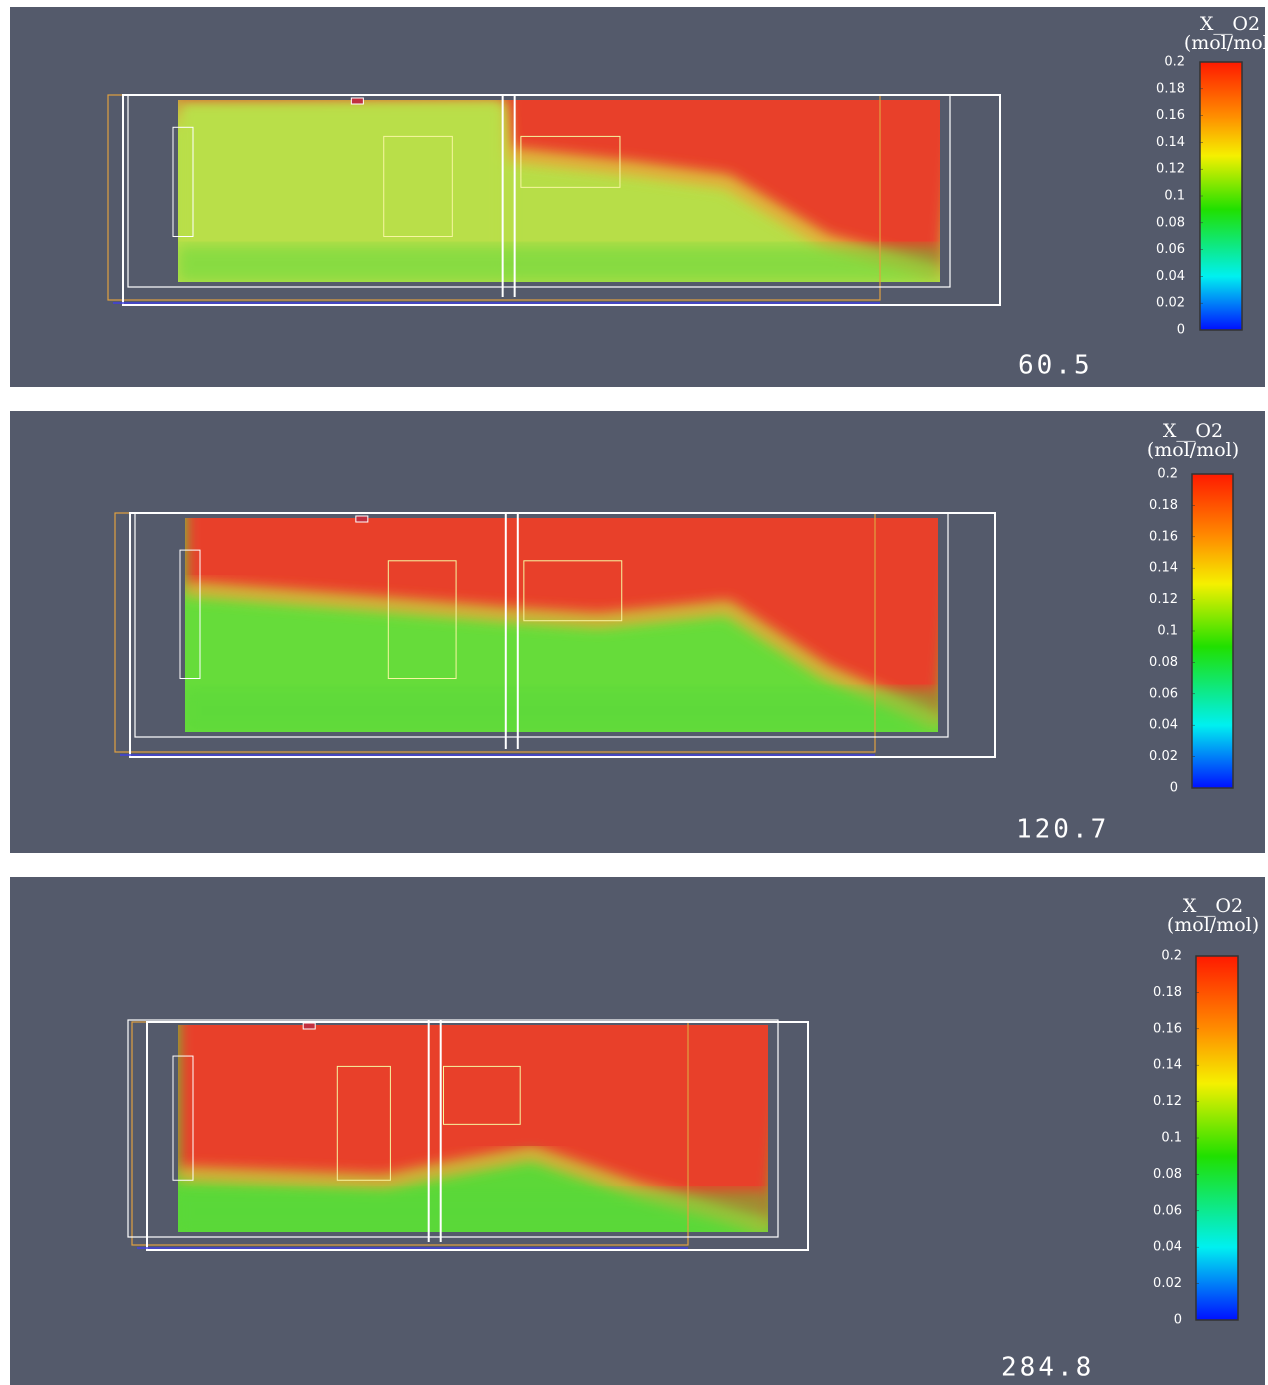 The width and height of the screenshot is (1268, 1385). What do you see at coordinates (1055, 366) in the screenshot?
I see `time-stamp: 60.5` at bounding box center [1055, 366].